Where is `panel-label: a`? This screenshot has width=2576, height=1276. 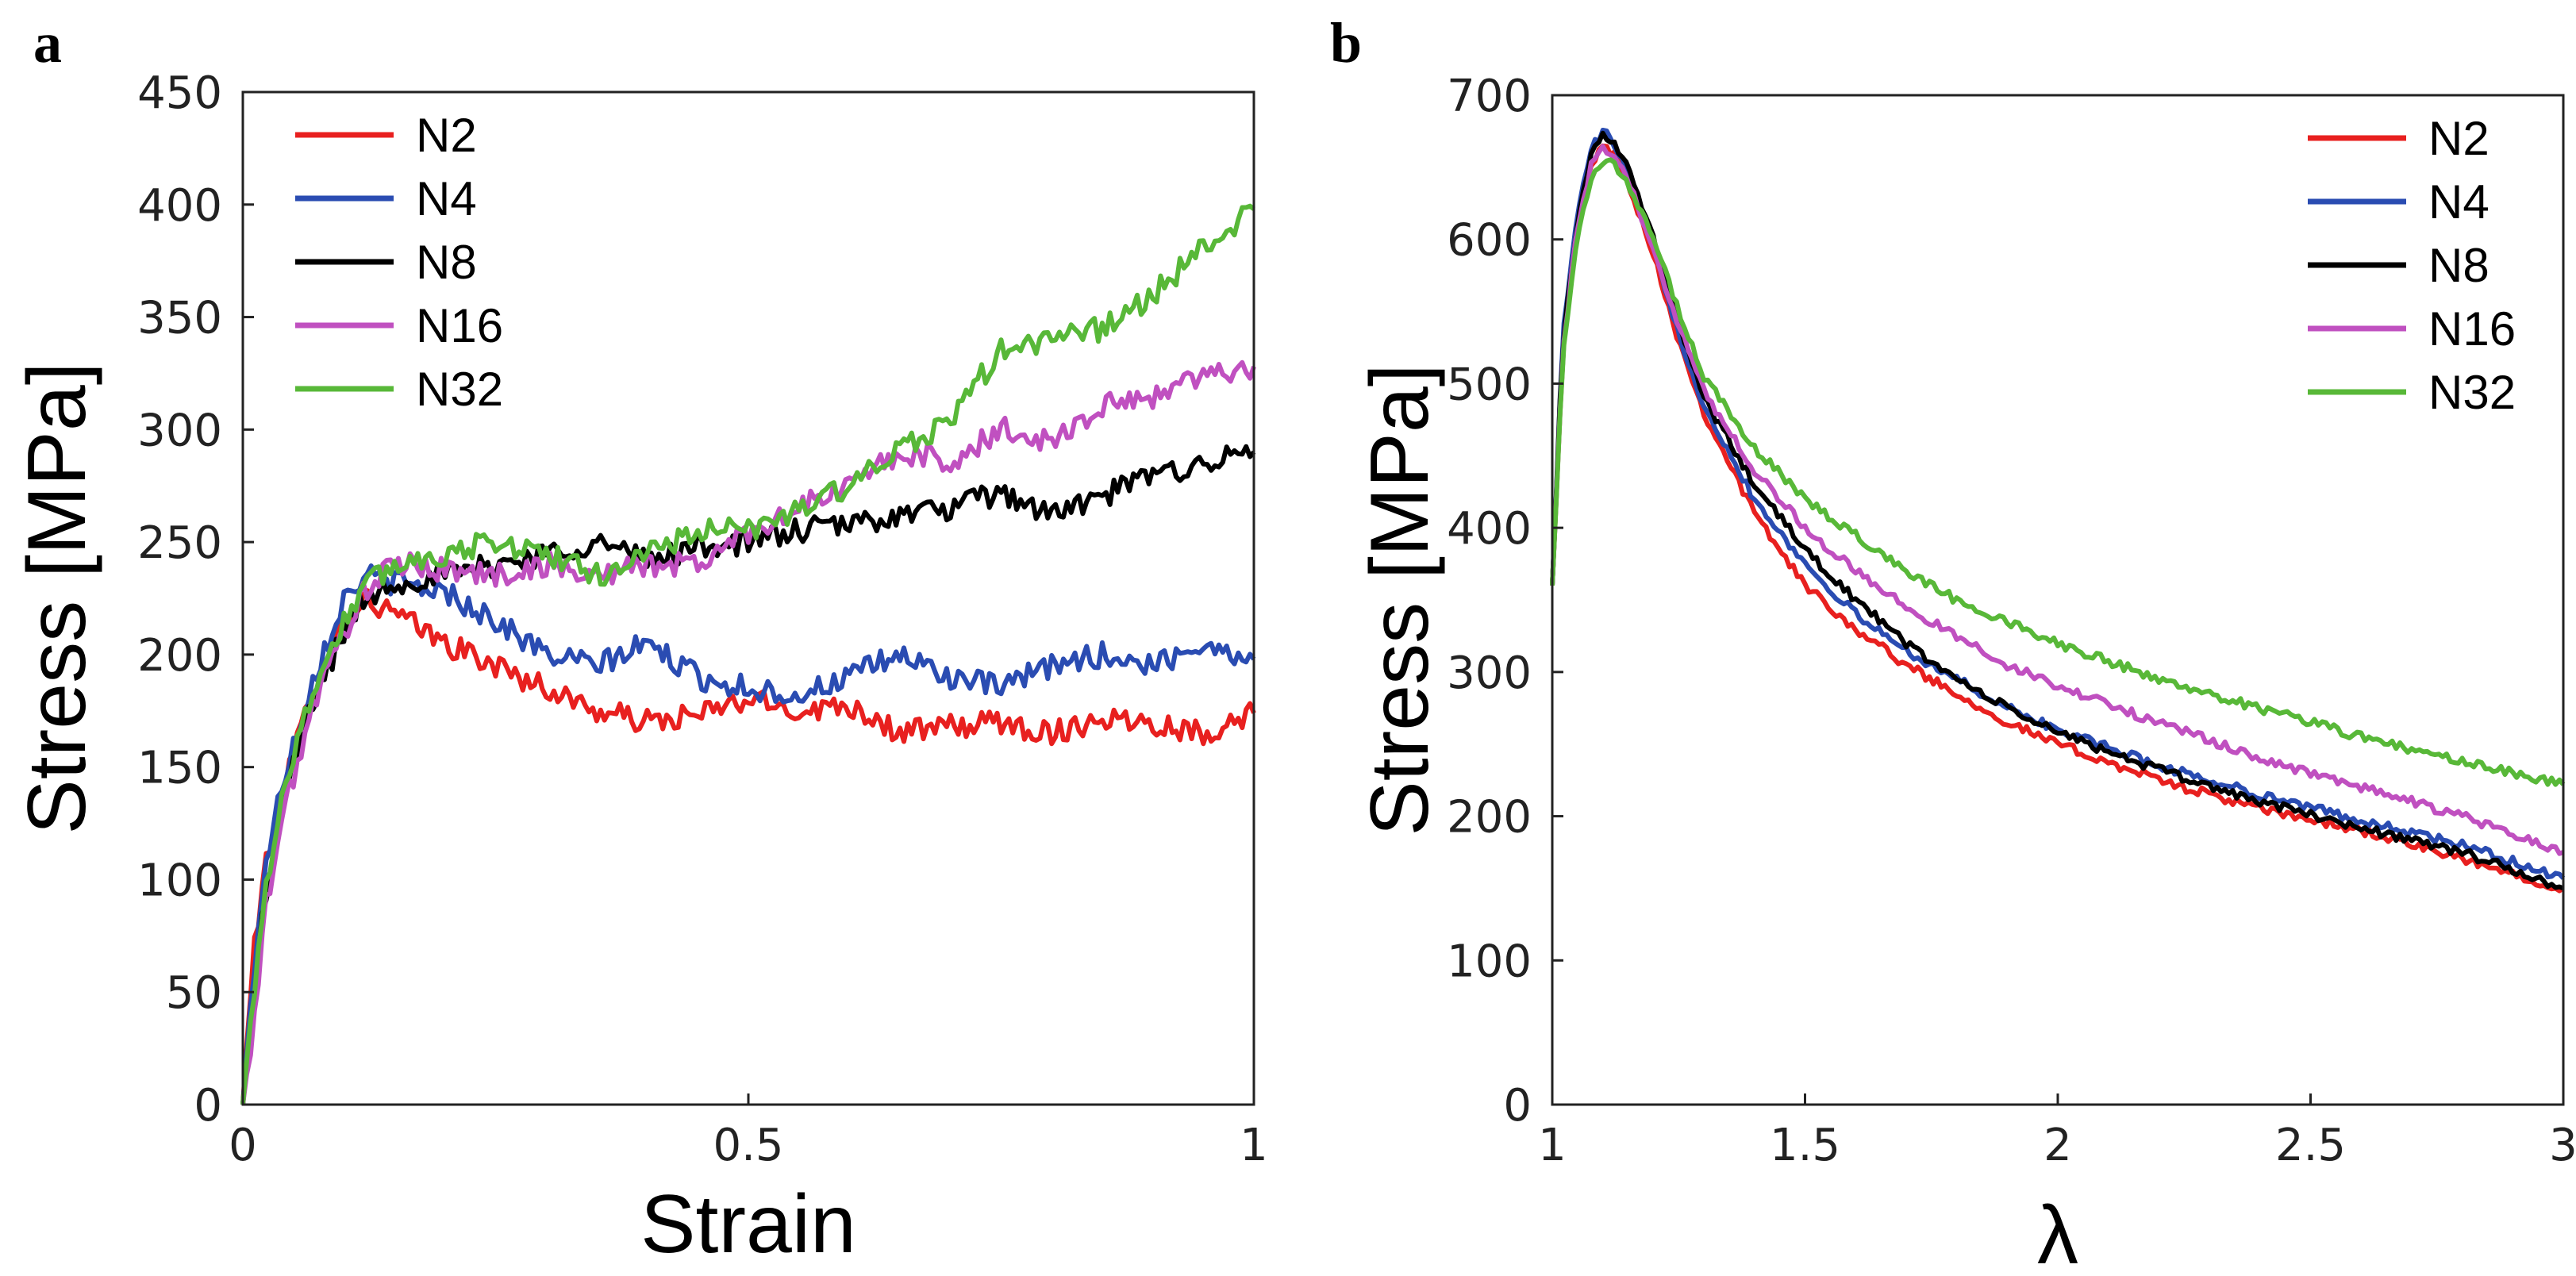
panel-label: a is located at coordinates (47, 43).